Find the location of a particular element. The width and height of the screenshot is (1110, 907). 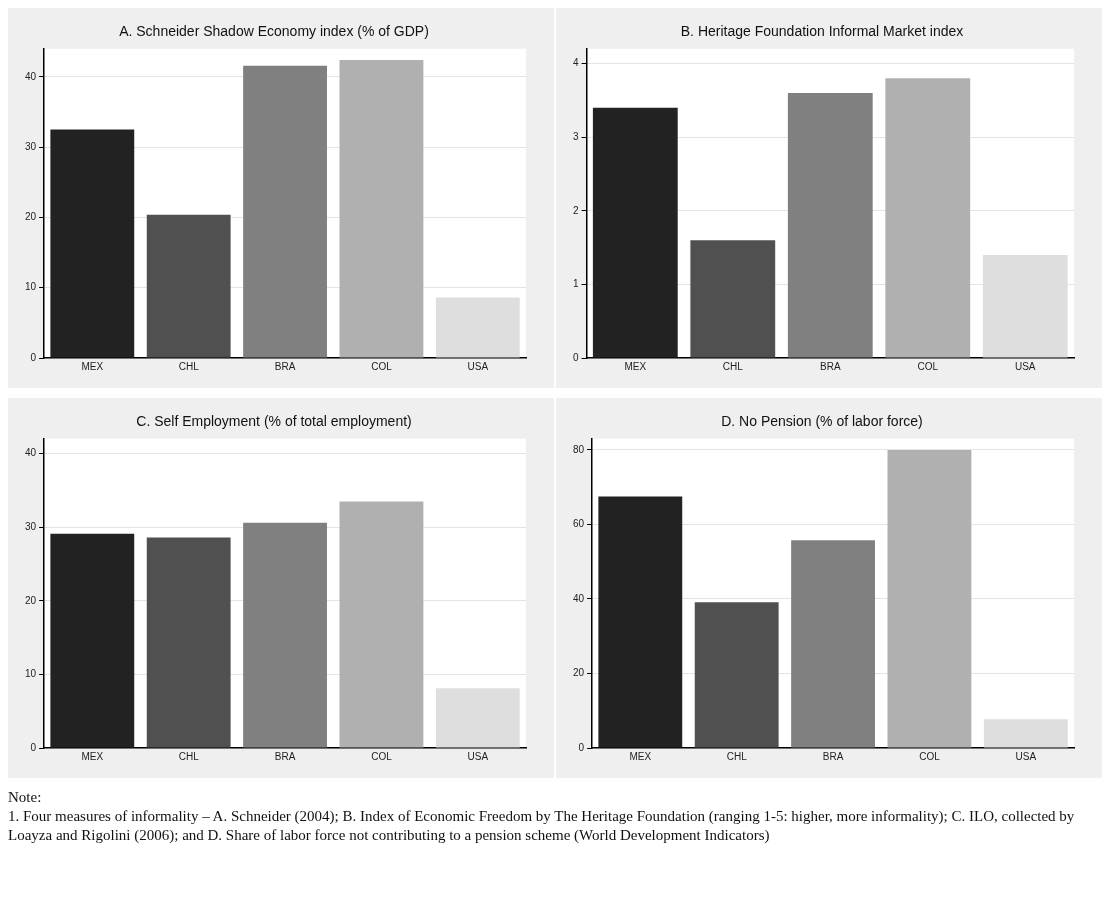

y-tick-label: 3 is located at coordinates (576, 136).